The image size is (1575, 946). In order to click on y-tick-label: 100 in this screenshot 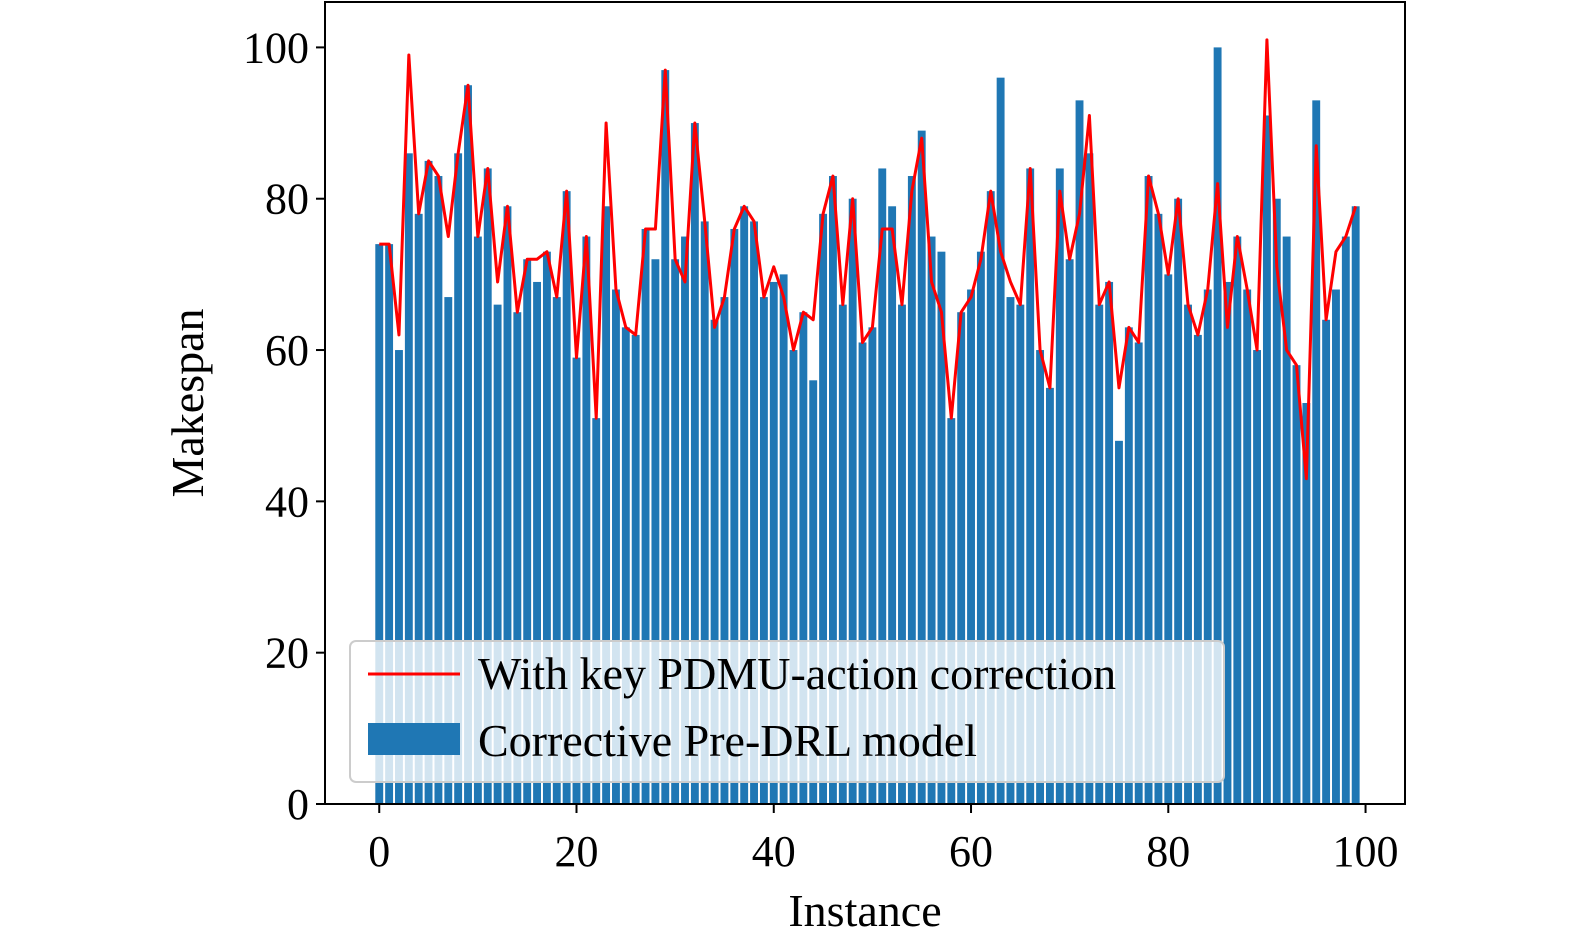, I will do `click(276, 47)`.